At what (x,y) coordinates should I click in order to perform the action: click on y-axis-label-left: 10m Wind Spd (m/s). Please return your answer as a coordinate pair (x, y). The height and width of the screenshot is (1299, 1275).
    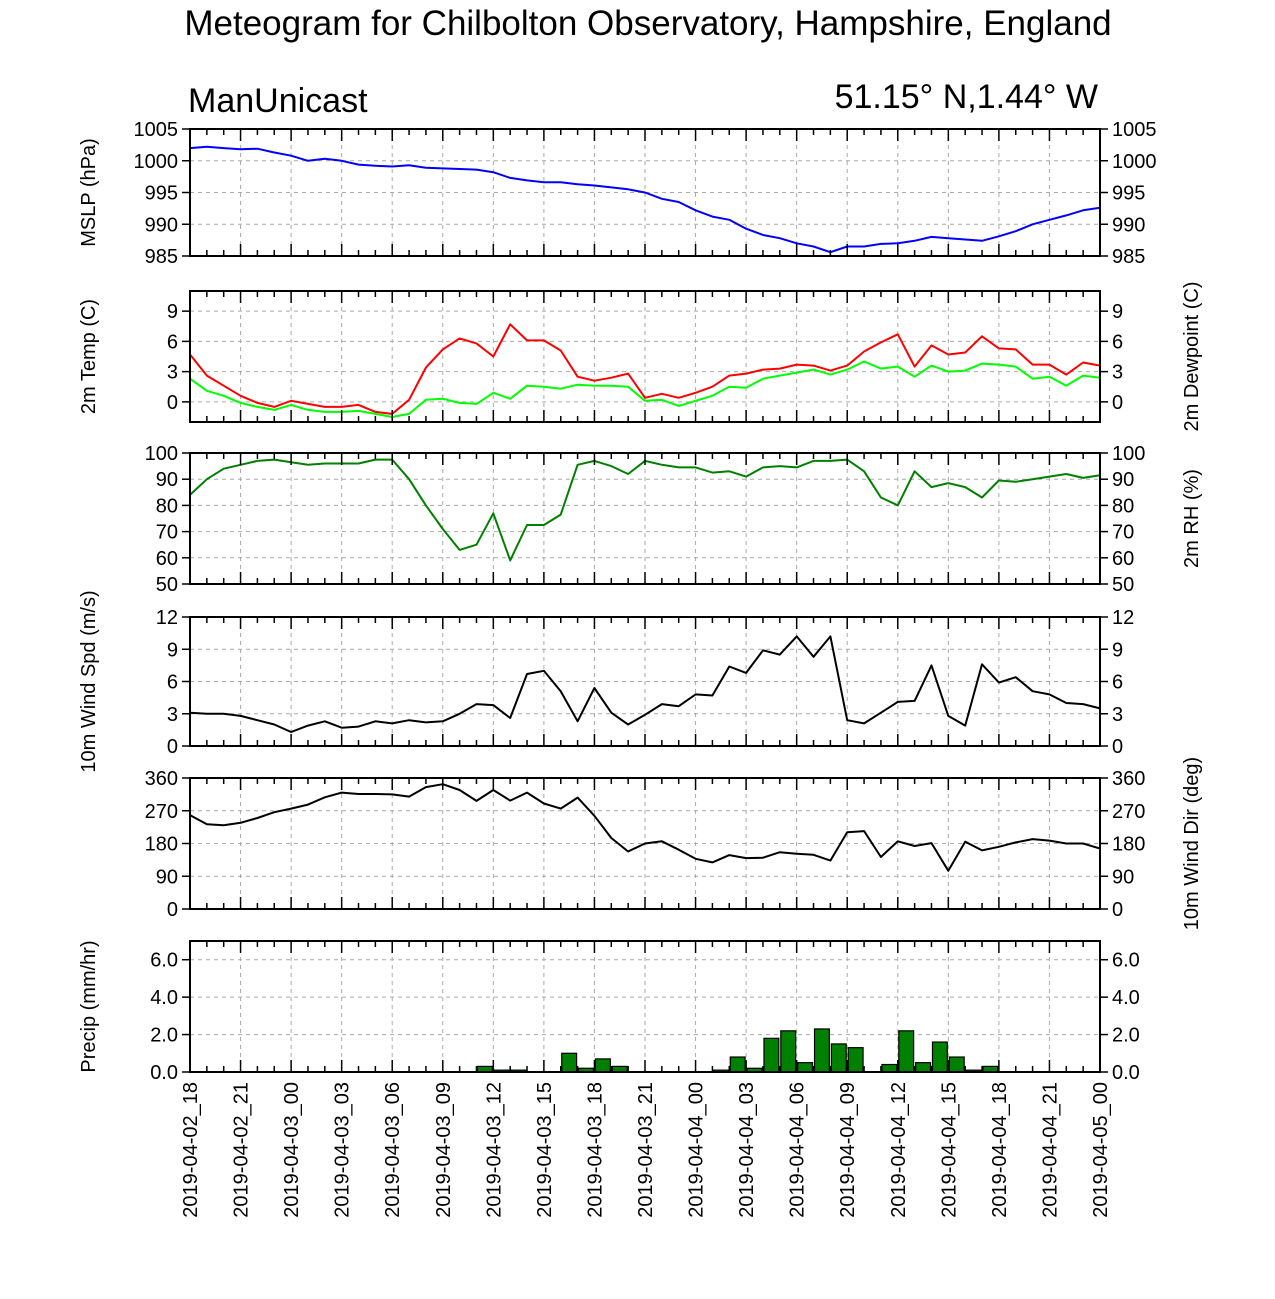
    Looking at the image, I should click on (89, 681).